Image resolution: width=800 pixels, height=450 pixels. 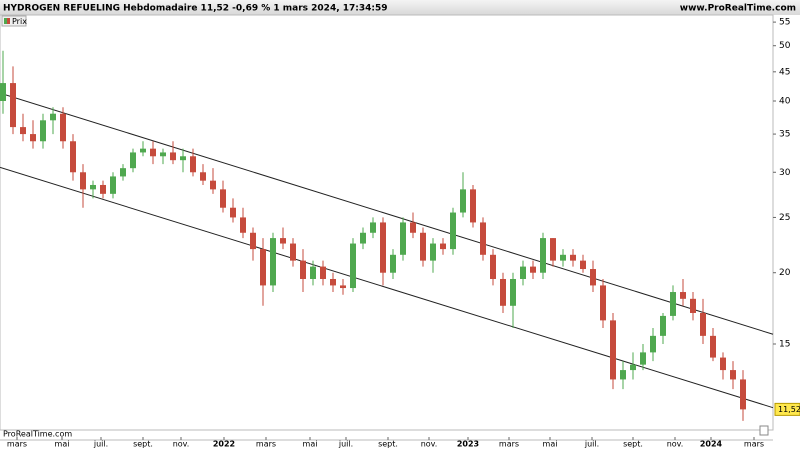 What do you see at coordinates (224, 444) in the screenshot?
I see `x-tick-label: 2022` at bounding box center [224, 444].